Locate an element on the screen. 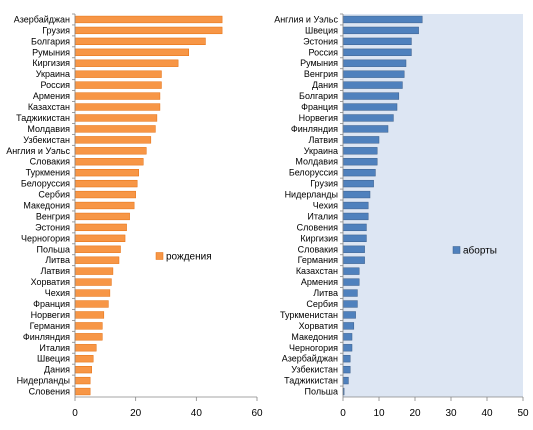  births-category-label: Армения is located at coordinates (51, 96).